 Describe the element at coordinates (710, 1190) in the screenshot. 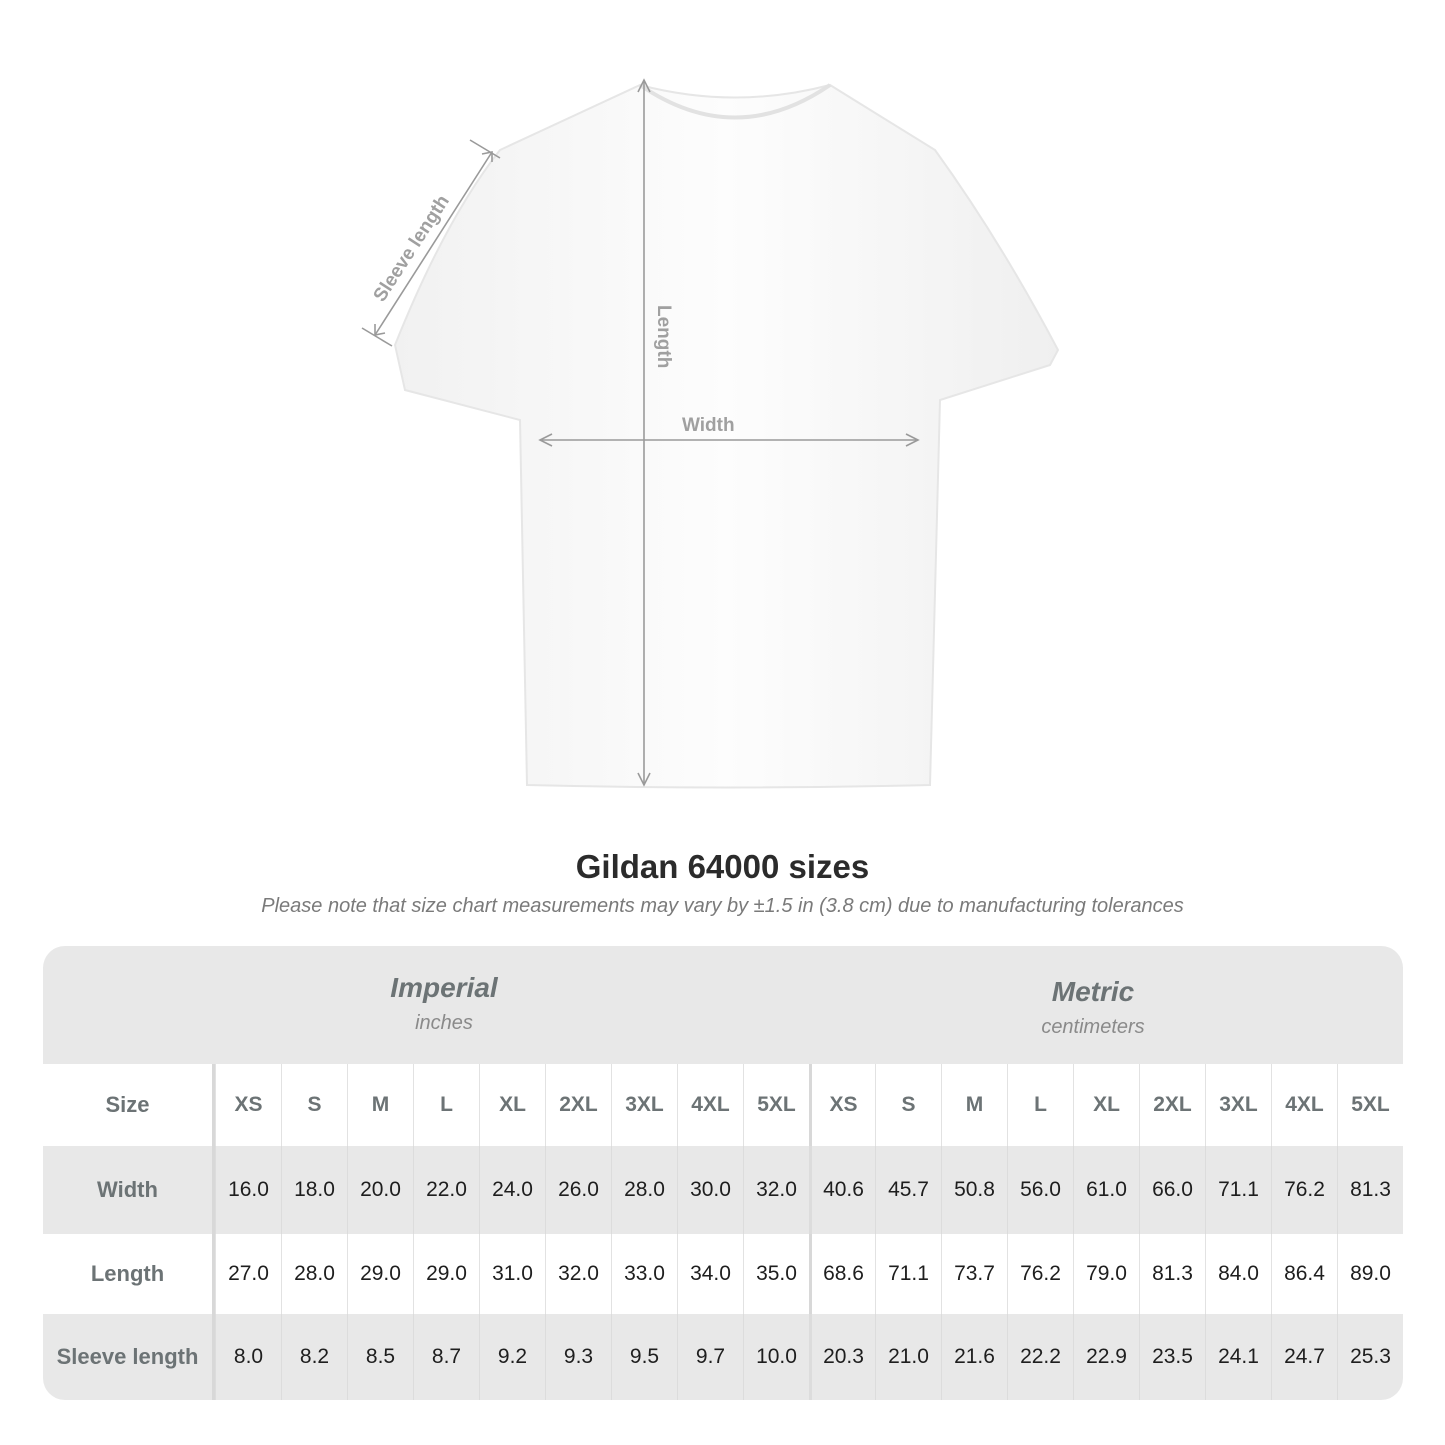

I see `table-cell: 30.0` at that location.